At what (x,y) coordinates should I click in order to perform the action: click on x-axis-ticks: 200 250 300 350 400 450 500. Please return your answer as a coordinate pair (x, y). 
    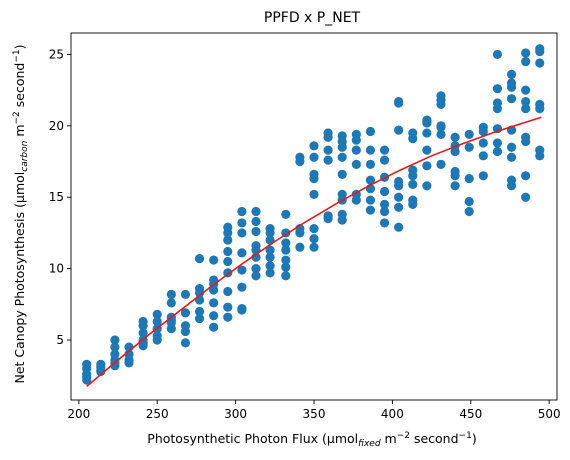
    Looking at the image, I should click on (314, 410).